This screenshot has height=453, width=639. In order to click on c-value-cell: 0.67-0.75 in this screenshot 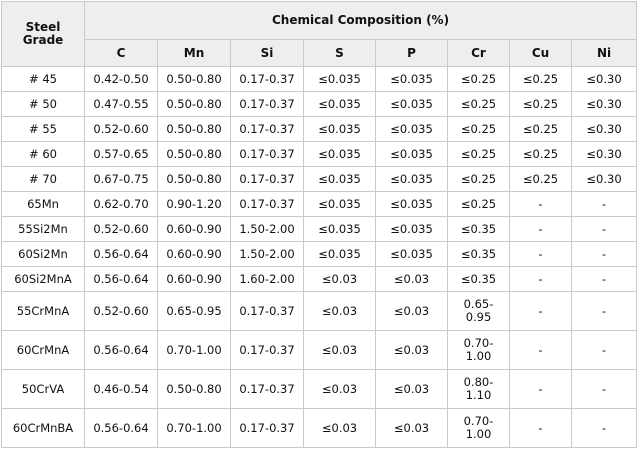, I will do `click(121, 179)`.